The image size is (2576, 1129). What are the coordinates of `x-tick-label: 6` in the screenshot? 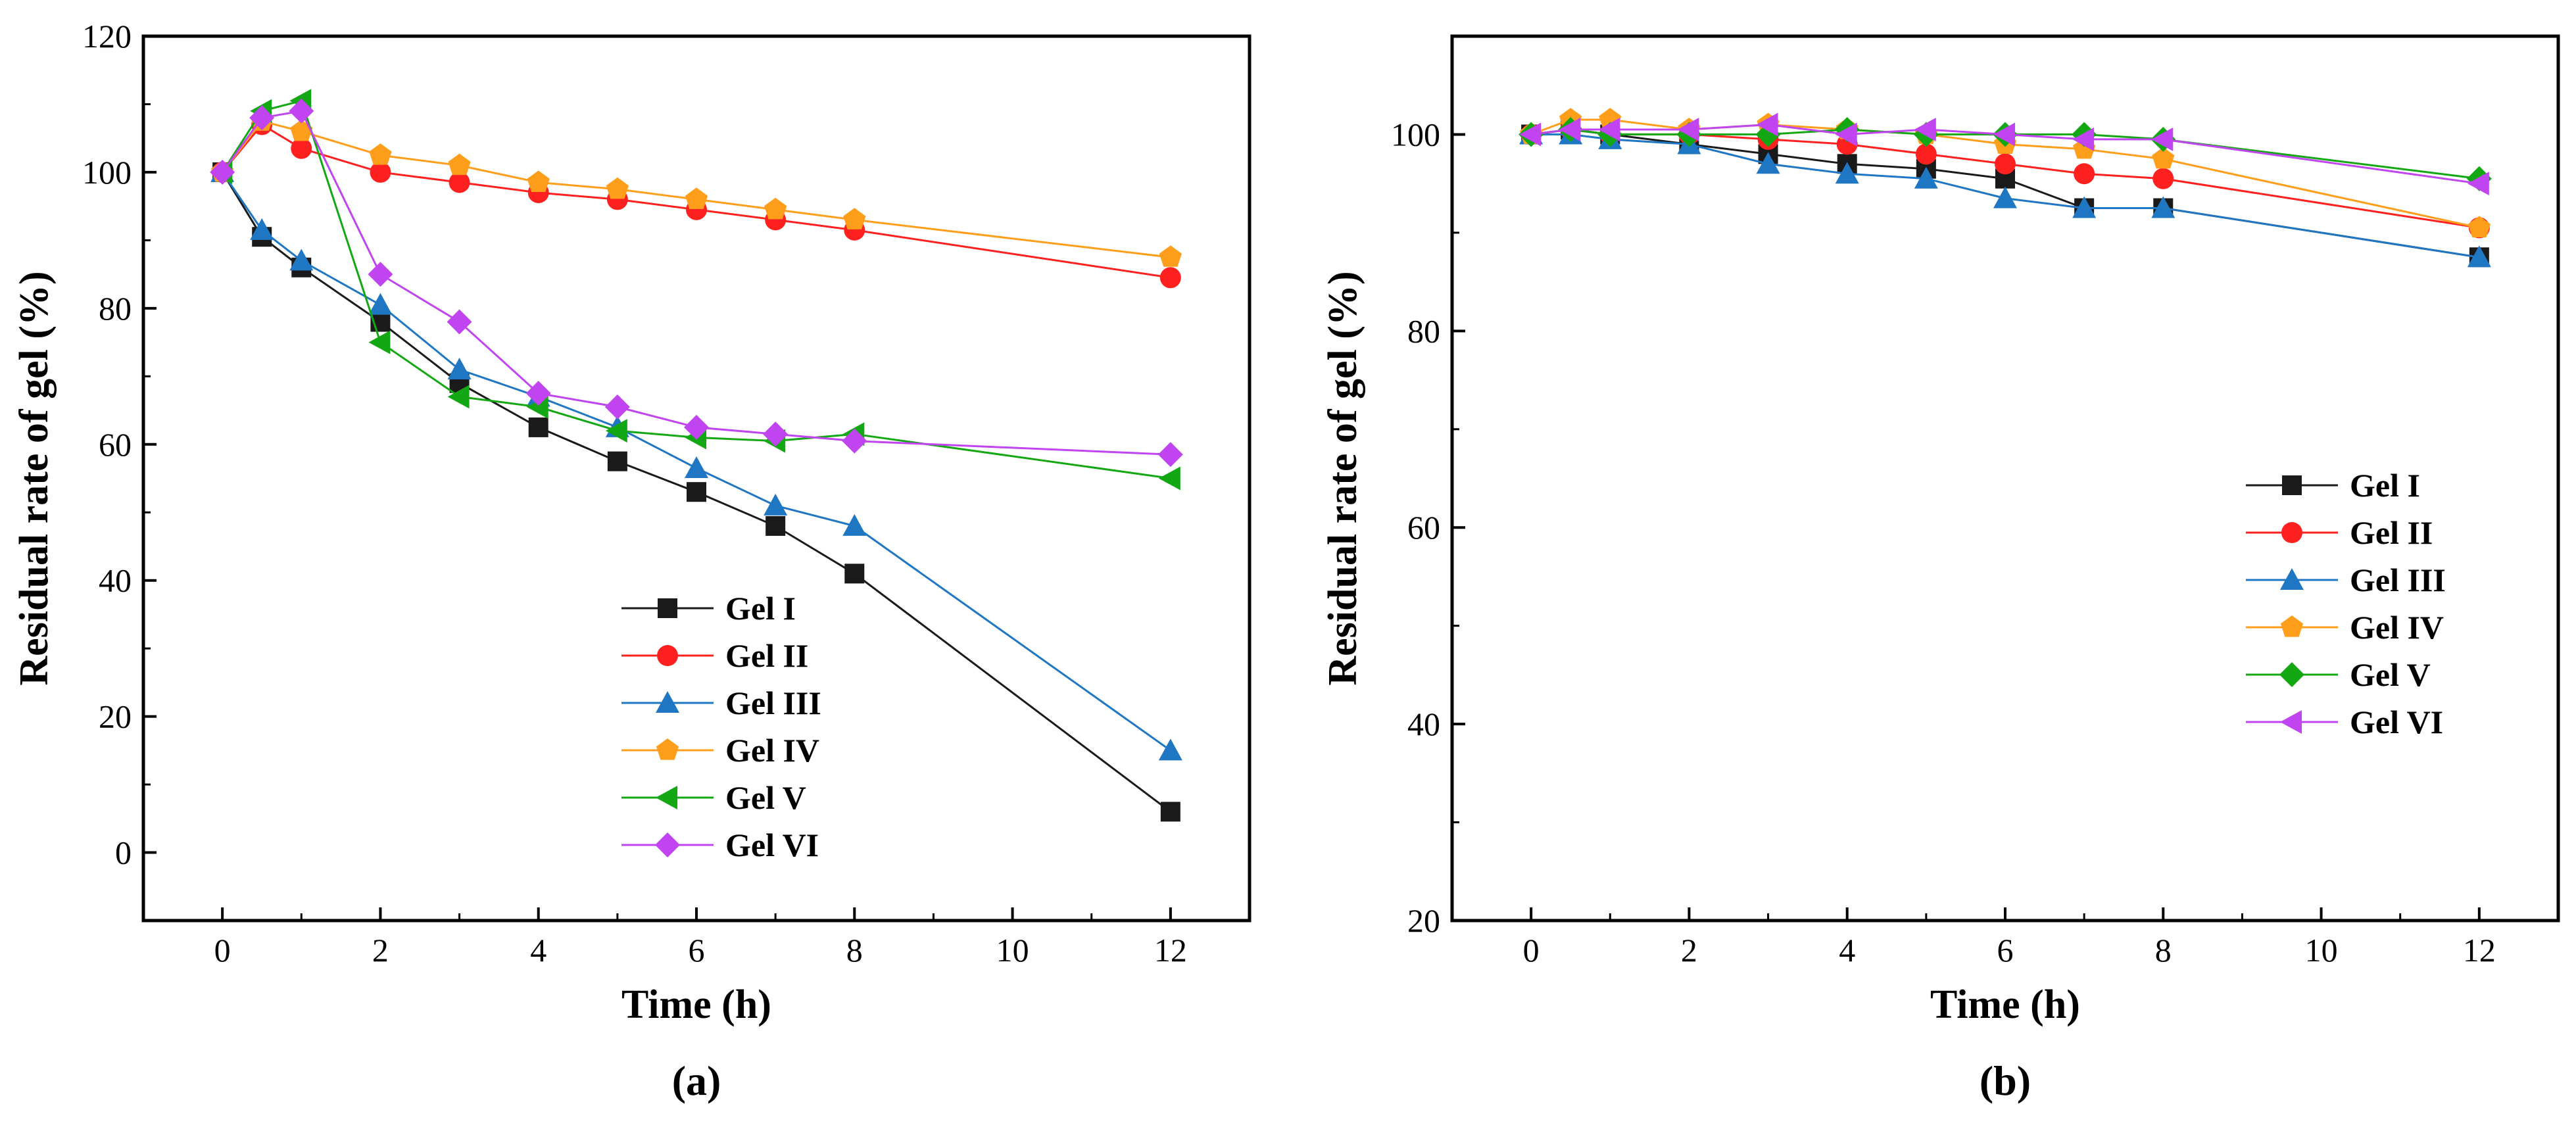 It's located at (2005, 950).